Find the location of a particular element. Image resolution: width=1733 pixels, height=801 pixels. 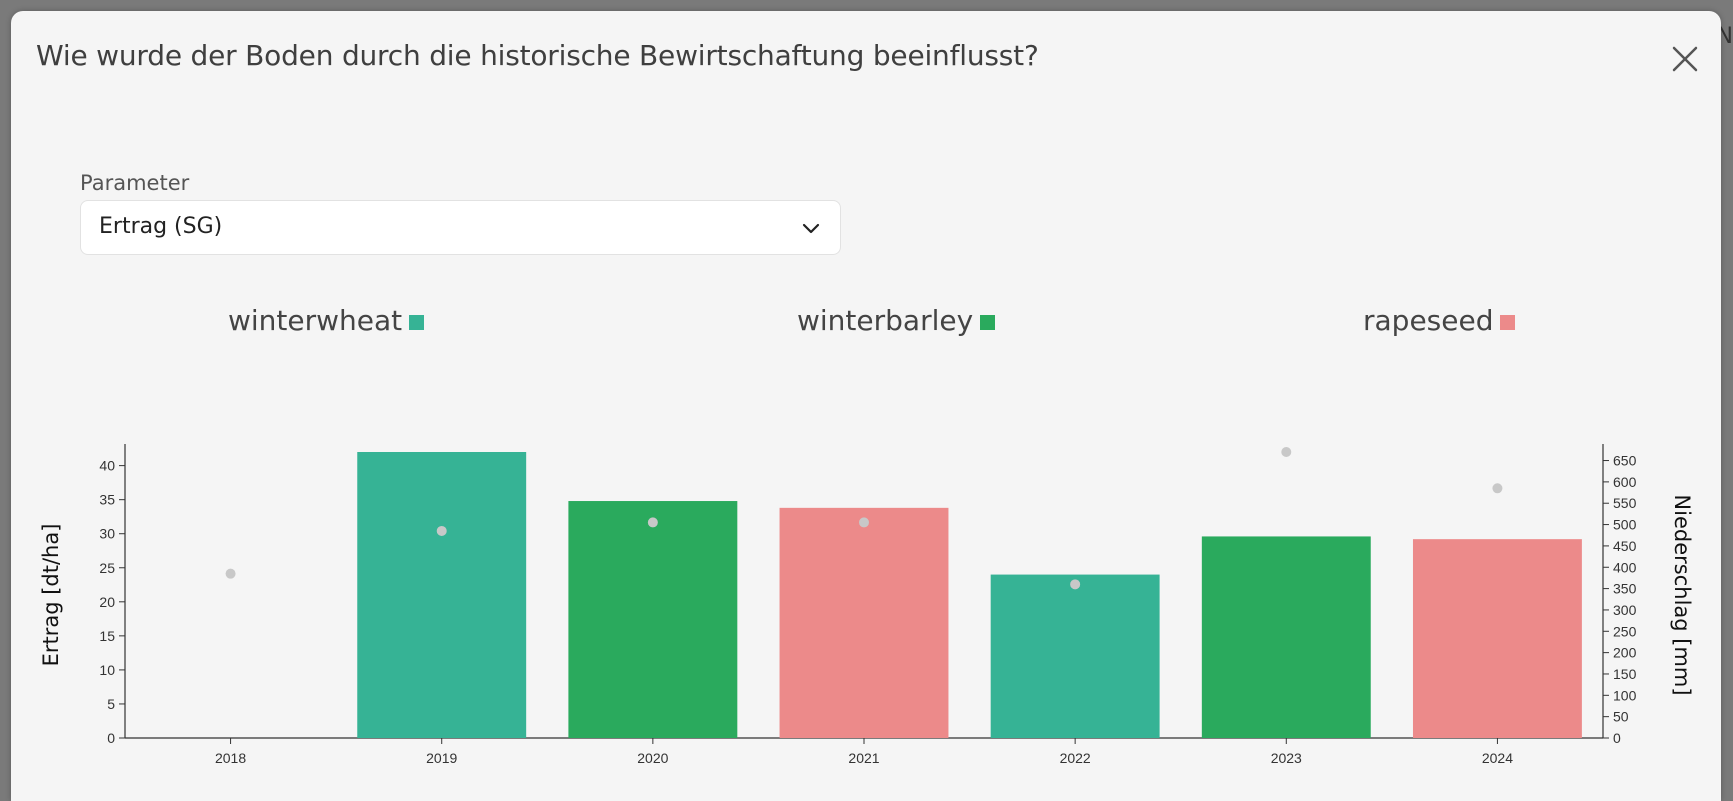

y-tick-label: 40 is located at coordinates (107, 466).